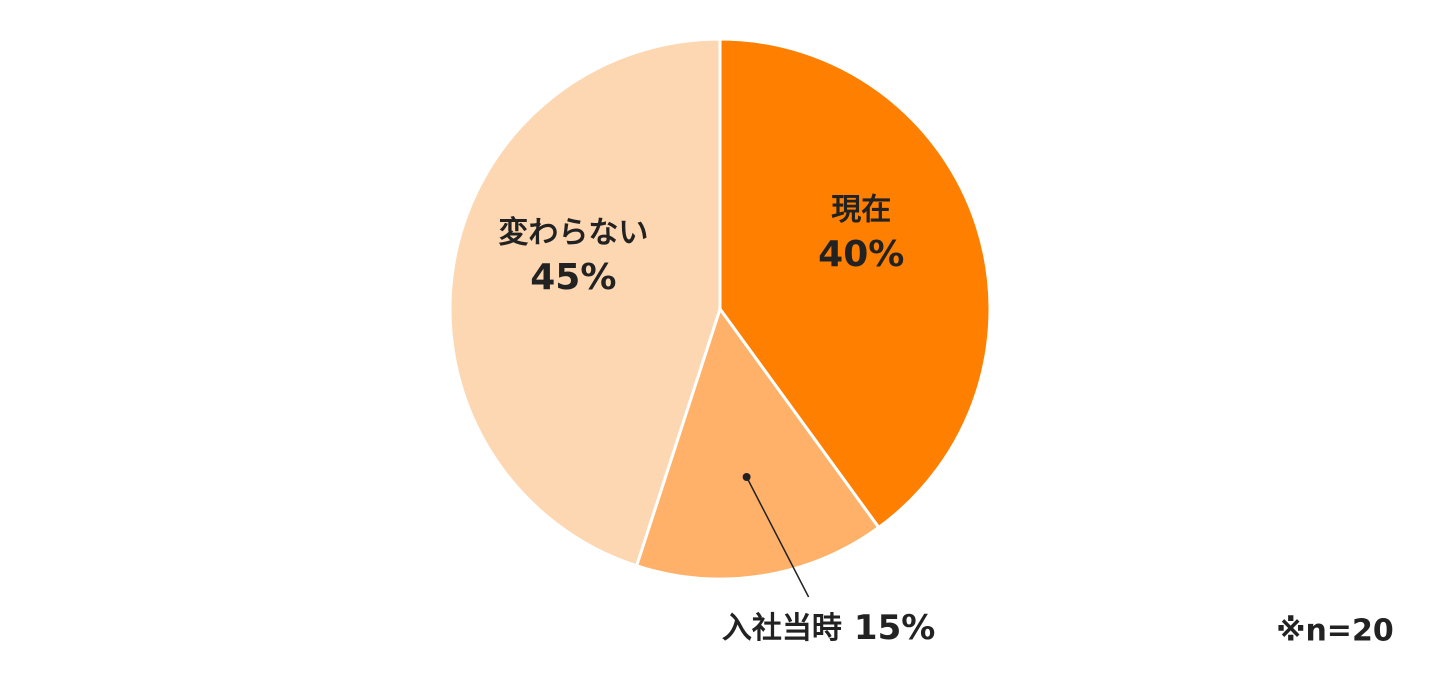 The image size is (1440, 685). What do you see at coordinates (782, 628) in the screenshot?
I see `slice-category: 入社当時` at bounding box center [782, 628].